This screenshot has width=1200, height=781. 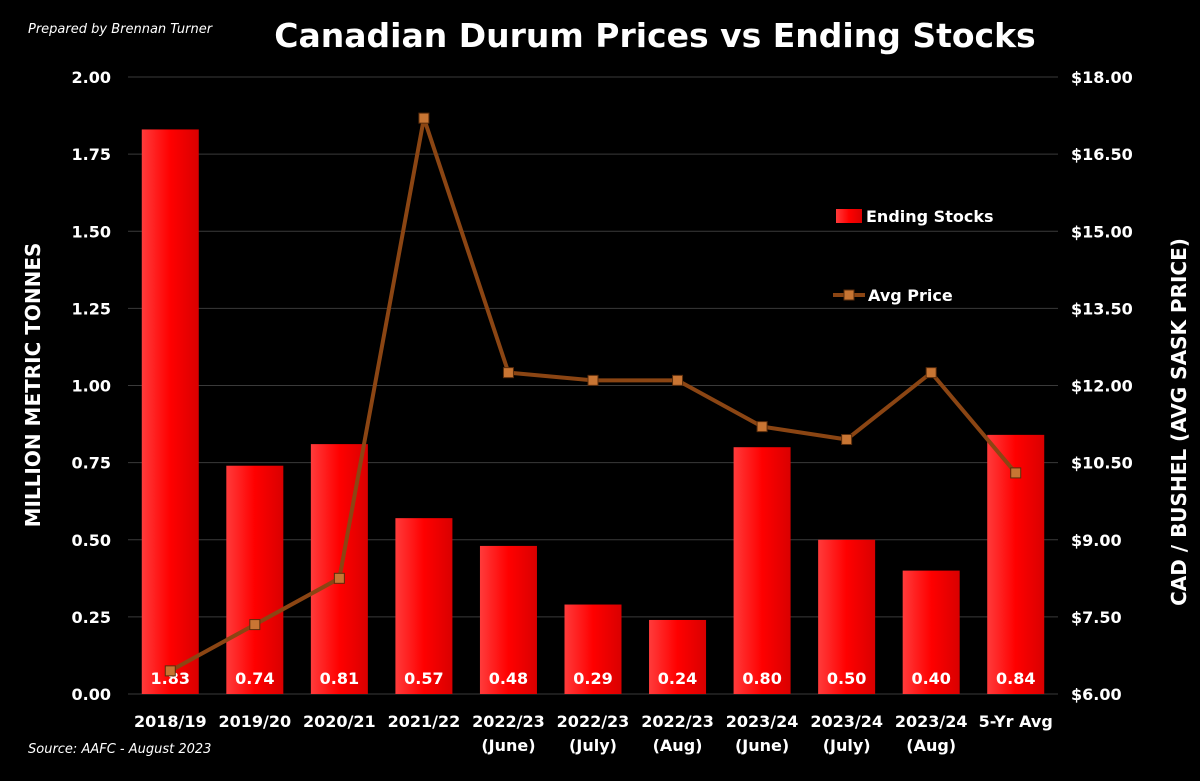 I want to click on bar-data-label: 0.48, so click(x=508, y=678).